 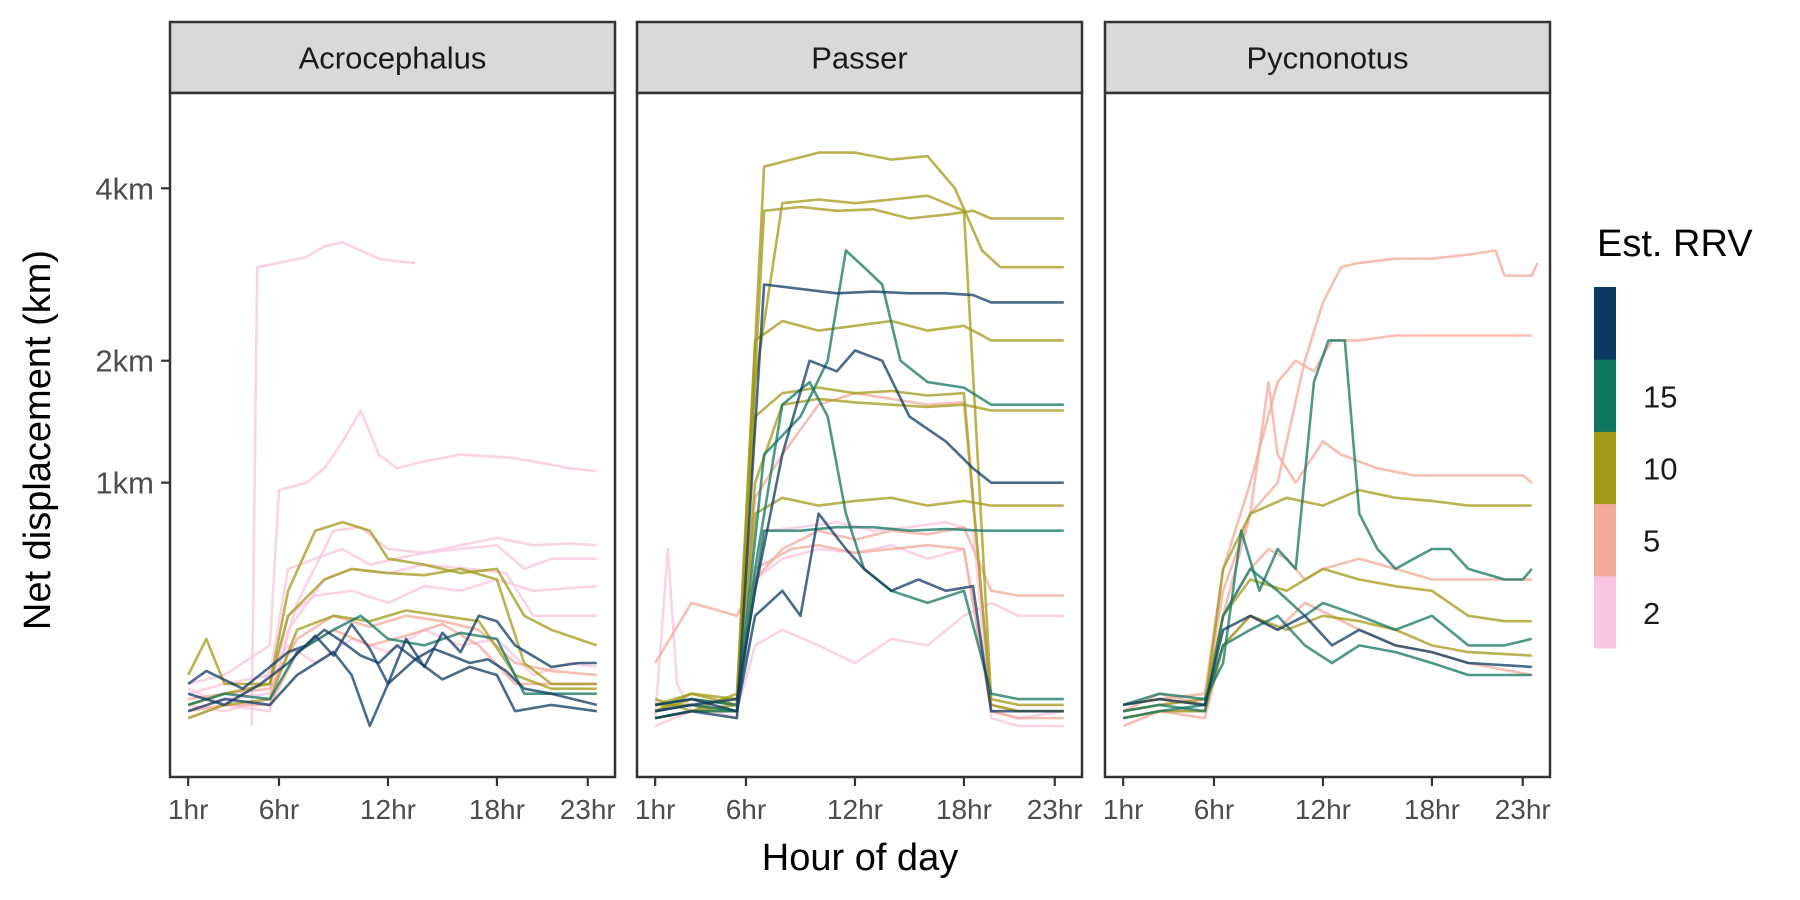 I want to click on facet-label: Pycnonotus, so click(x=1328, y=58).